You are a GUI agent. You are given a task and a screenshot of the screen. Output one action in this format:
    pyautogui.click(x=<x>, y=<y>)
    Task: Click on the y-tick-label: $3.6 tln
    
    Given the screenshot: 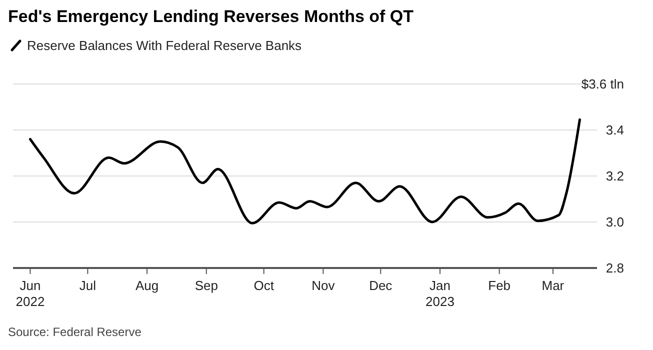 What is the action you would take?
    pyautogui.click(x=602, y=84)
    